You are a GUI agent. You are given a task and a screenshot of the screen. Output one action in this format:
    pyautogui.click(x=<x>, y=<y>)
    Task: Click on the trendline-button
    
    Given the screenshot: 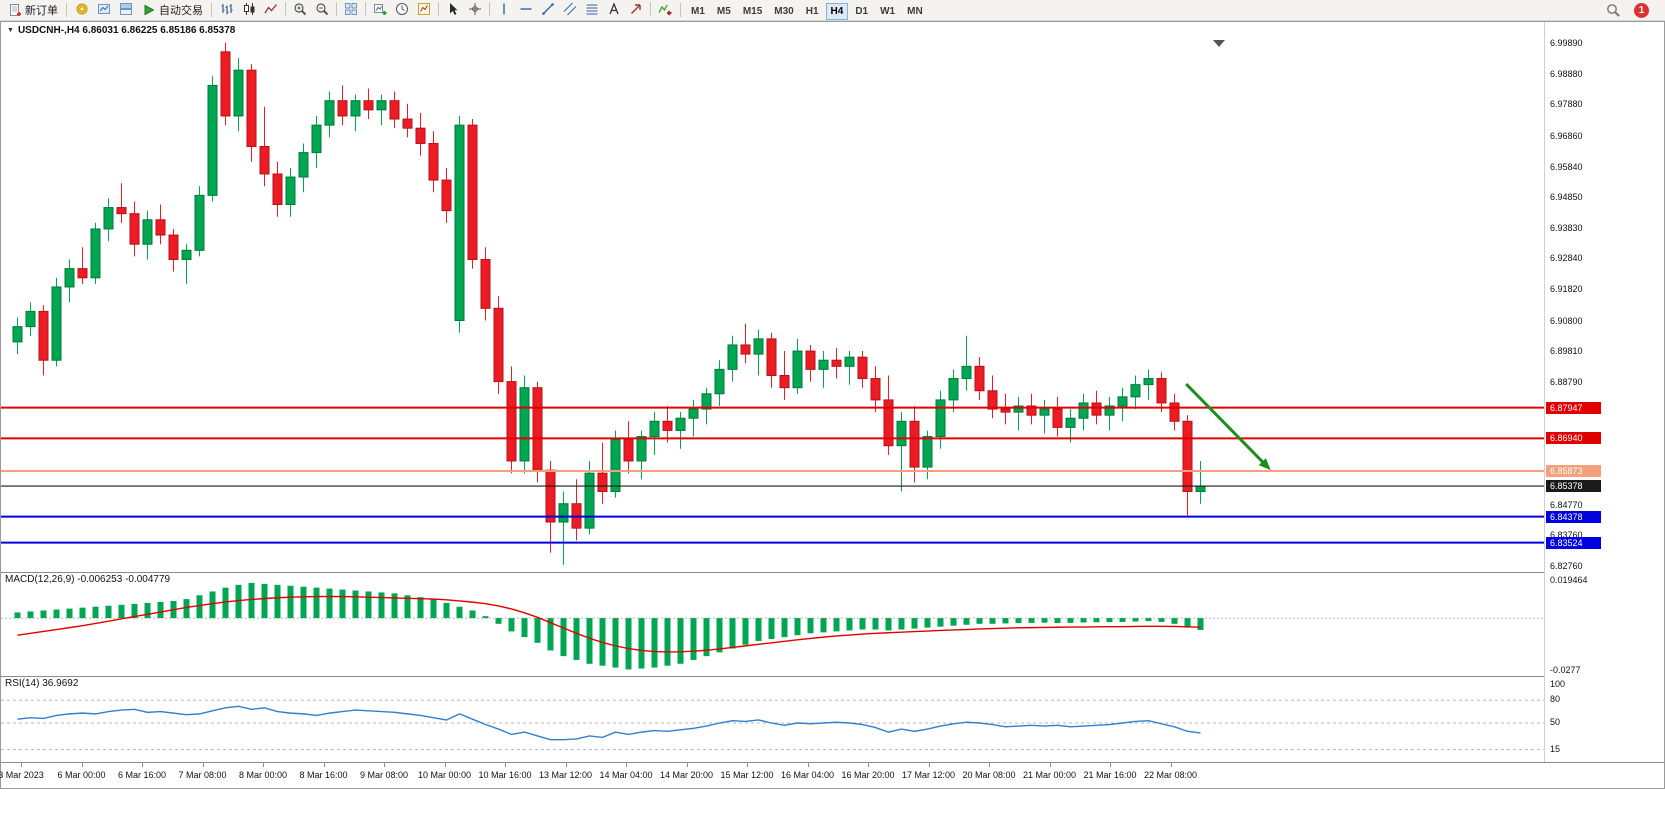 What is the action you would take?
    pyautogui.click(x=548, y=9)
    